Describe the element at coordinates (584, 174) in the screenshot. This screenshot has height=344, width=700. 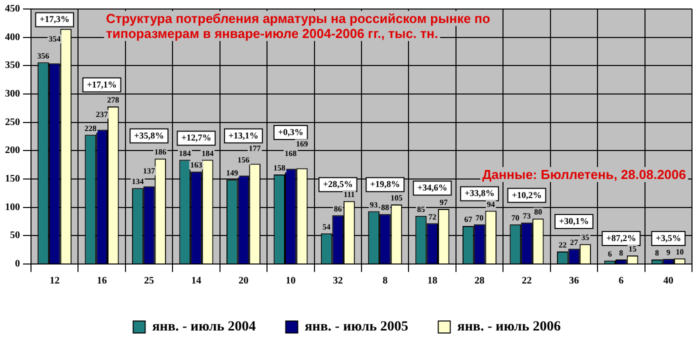
I see `annotation: Данные: Бюллетень, 28.08.2006` at that location.